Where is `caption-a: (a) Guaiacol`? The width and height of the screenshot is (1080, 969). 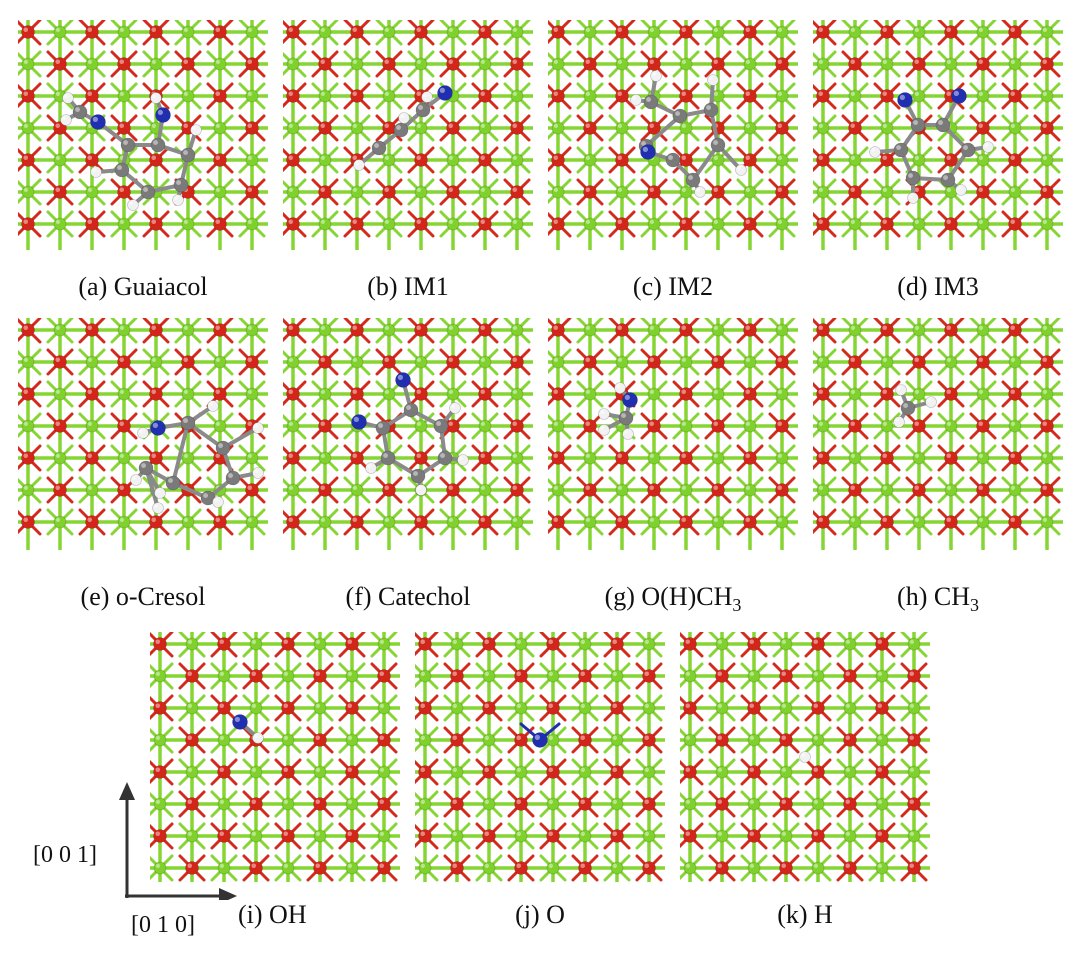
caption-a: (a) Guaiacol is located at coordinates (143, 286).